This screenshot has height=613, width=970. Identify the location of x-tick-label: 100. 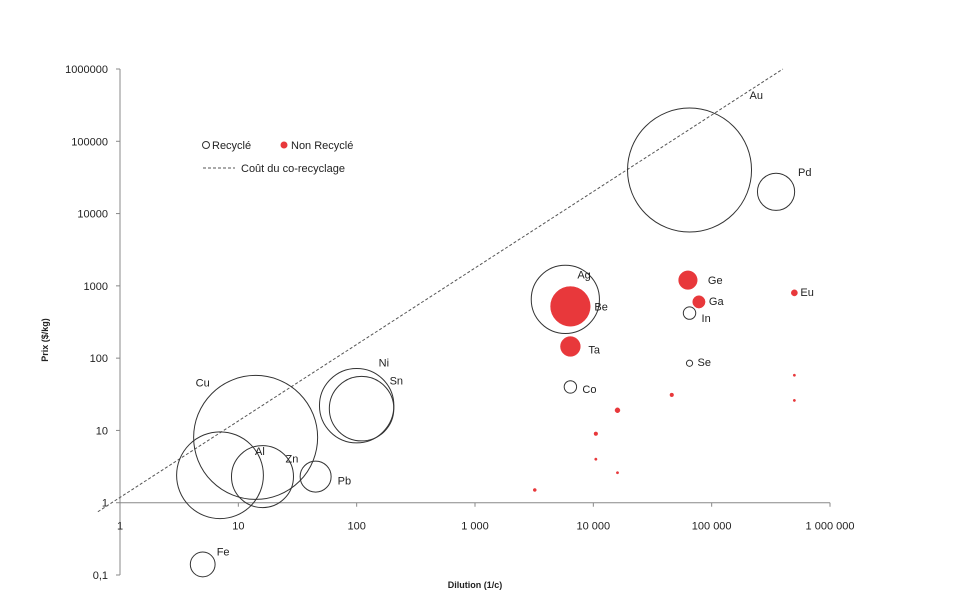
(356, 527).